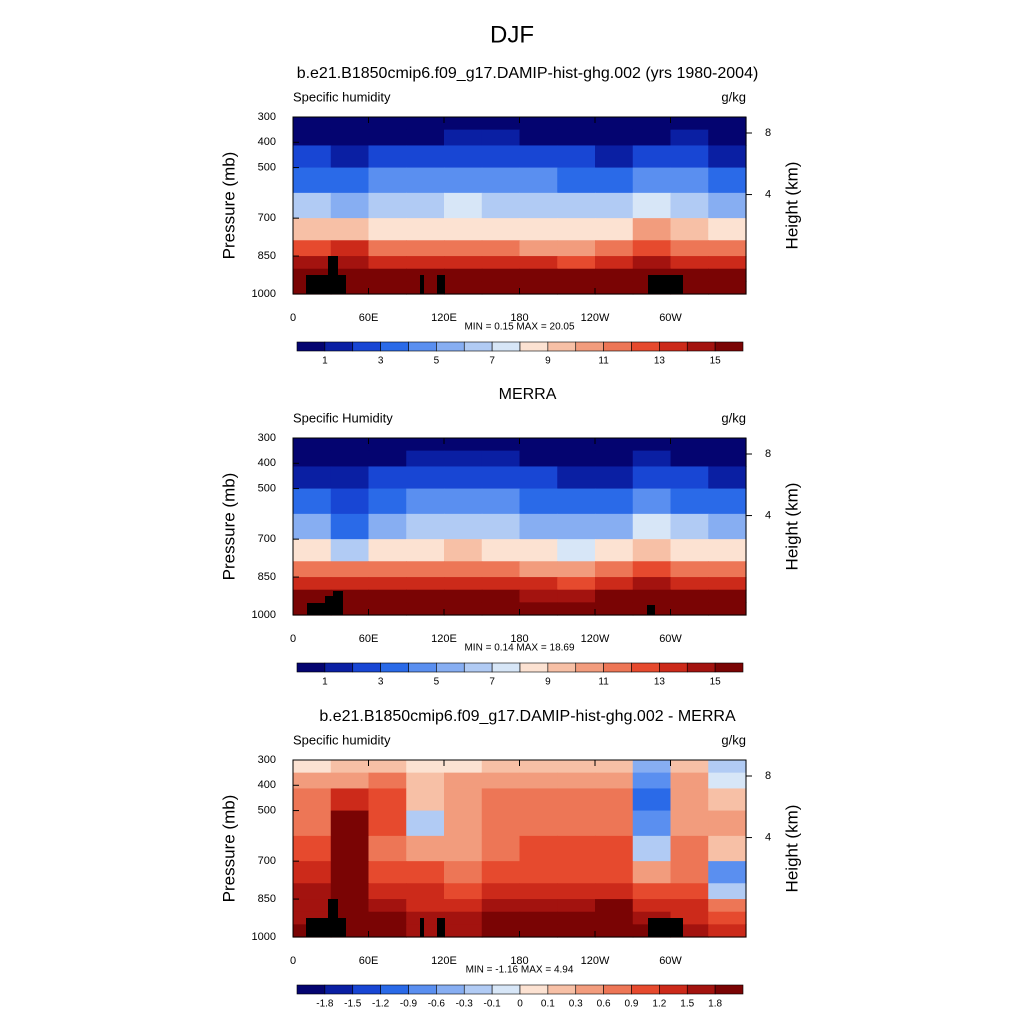 The image size is (1024, 1024). I want to click on y-tick-label: 700, so click(267, 218).